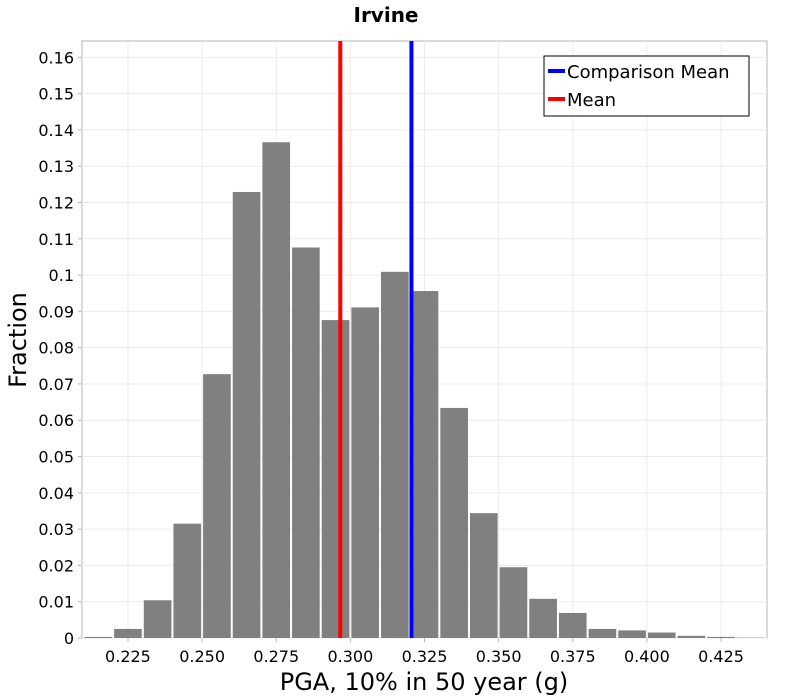 The height and width of the screenshot is (700, 800). Describe the element at coordinates (202, 656) in the screenshot. I see `x-tick-label: 0.250` at that location.